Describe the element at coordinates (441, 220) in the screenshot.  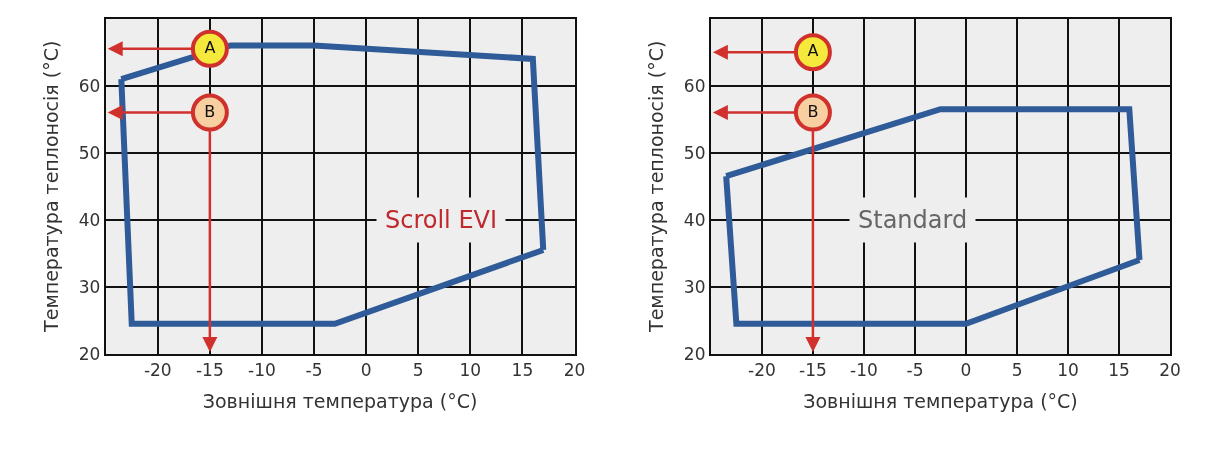
I see `annotation: Scroll EVI` at that location.